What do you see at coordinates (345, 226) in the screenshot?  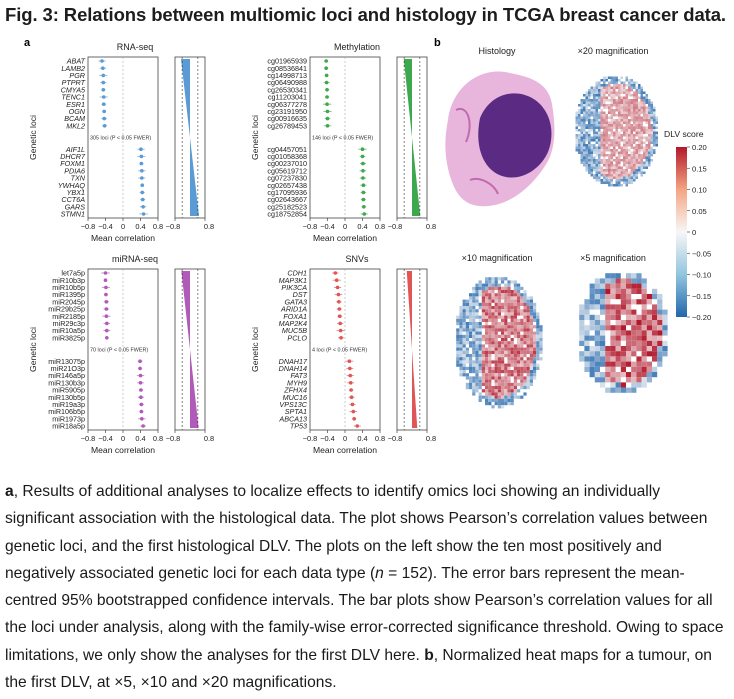 I see `tick-label: 0` at bounding box center [345, 226].